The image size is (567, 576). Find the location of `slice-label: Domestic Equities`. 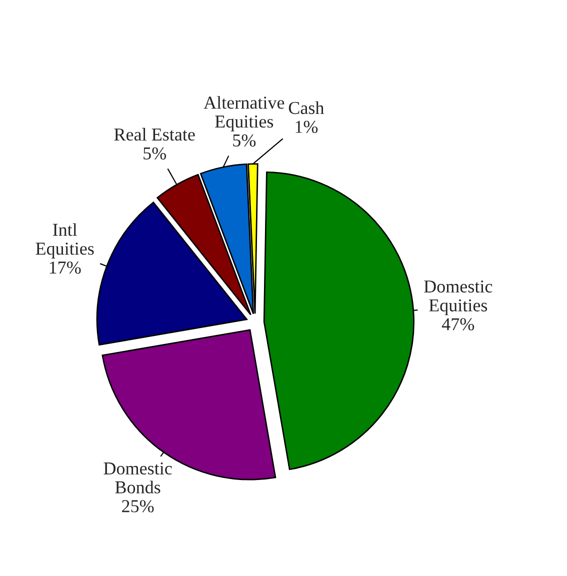

slice-label: Domestic Equities is located at coordinates (458, 298).